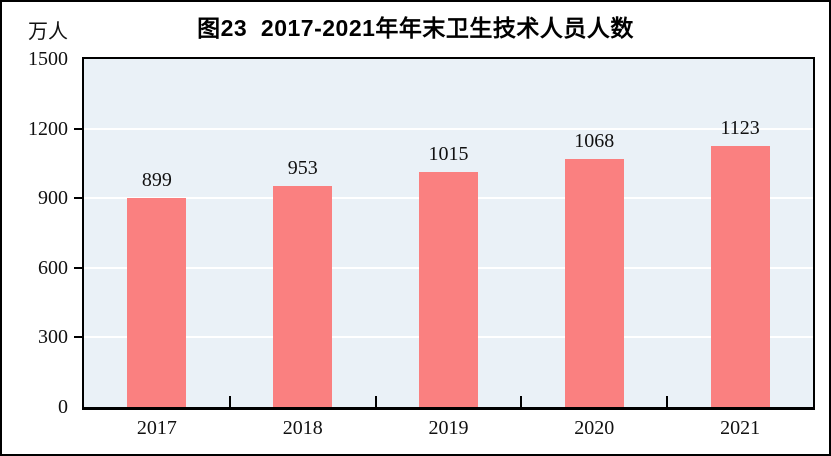 The height and width of the screenshot is (456, 831). I want to click on bar-2021, so click(740, 276).